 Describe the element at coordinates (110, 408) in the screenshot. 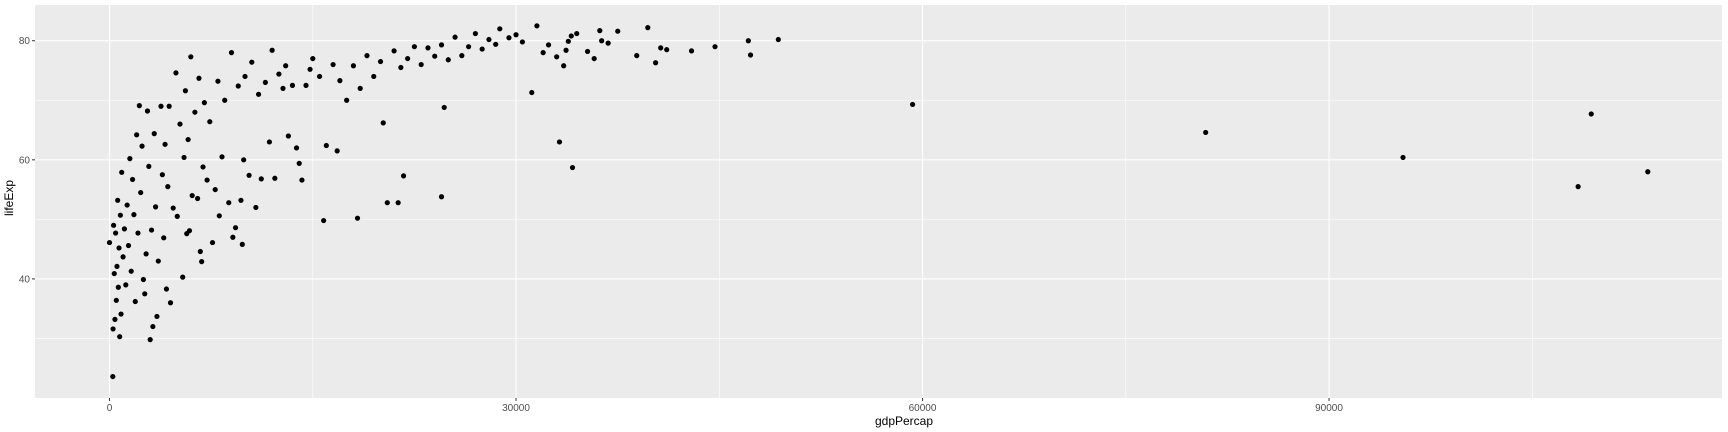

I see `x-tick-label: 0` at that location.